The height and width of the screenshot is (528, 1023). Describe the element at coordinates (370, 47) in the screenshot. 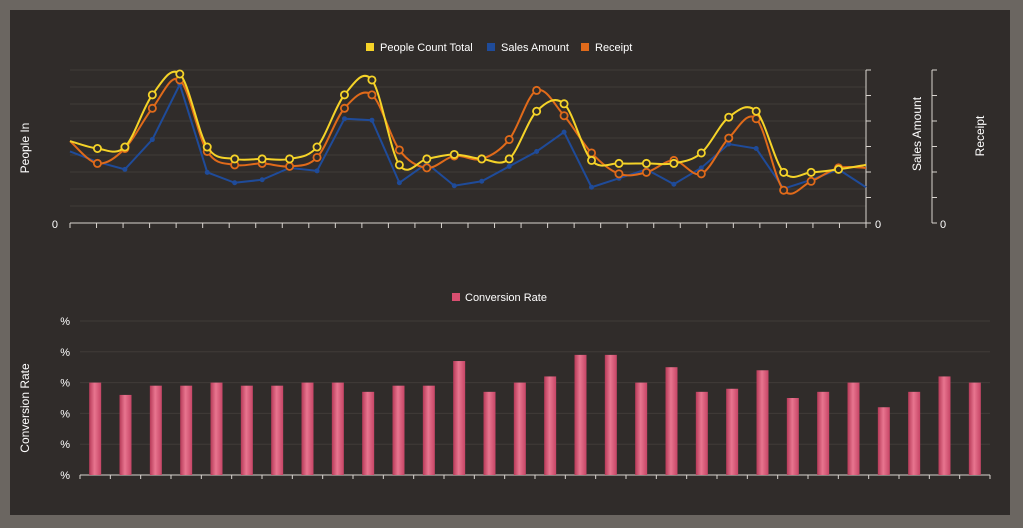

I see `legend-swatch-people` at that location.